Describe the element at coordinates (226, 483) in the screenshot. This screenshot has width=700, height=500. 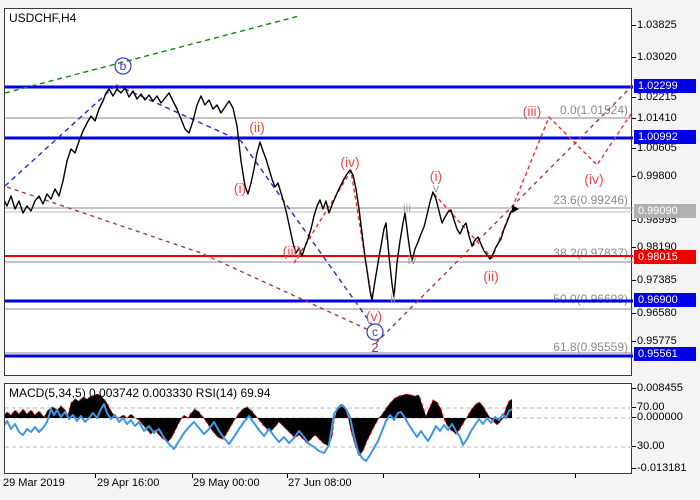
I see `time-axis-label: 29 May 00:00` at that location.